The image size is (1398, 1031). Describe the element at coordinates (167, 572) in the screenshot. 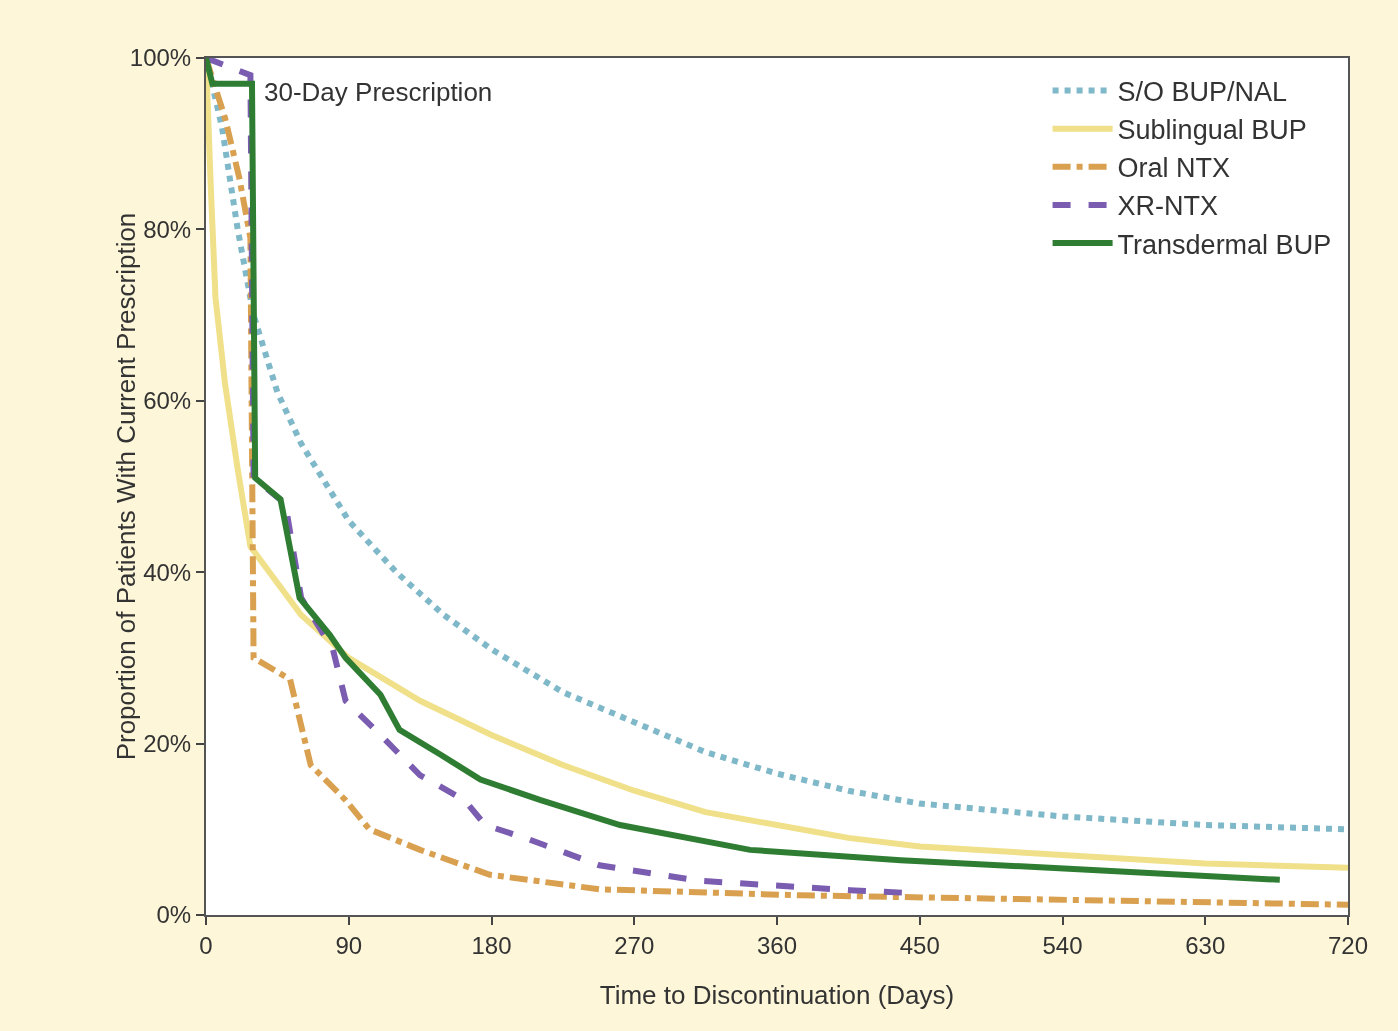

I see `y-tick-label: 40%` at that location.